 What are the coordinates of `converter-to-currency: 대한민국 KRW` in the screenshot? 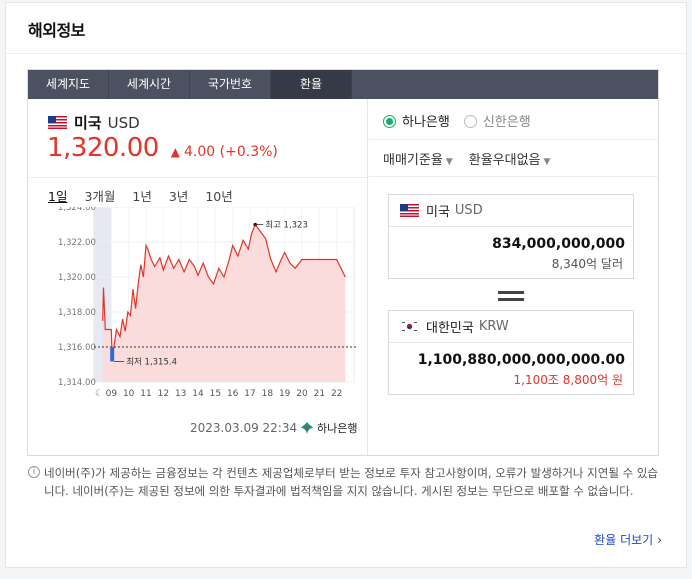 It's located at (511, 327).